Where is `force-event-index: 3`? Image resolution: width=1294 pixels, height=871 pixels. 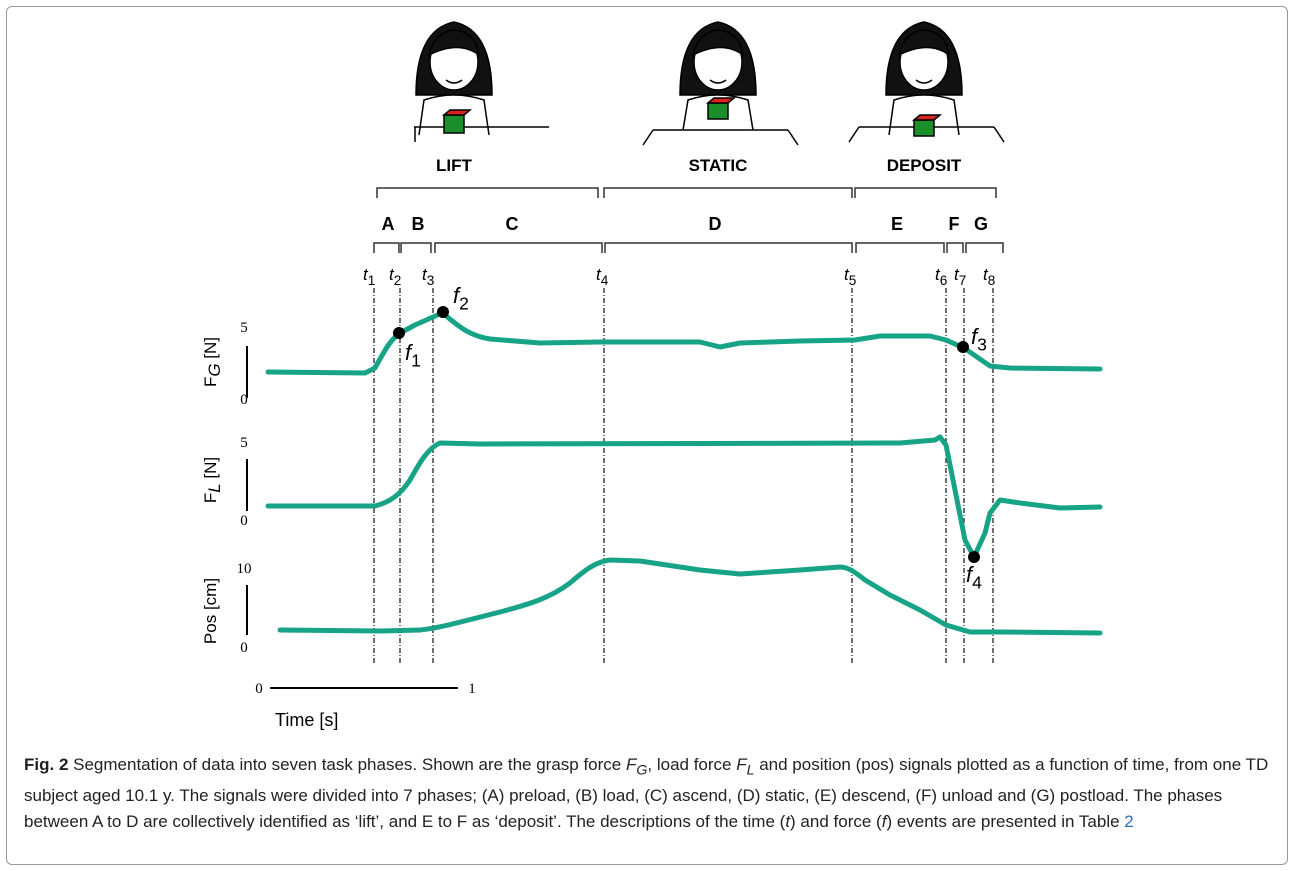
force-event-index: 3 is located at coordinates (982, 345).